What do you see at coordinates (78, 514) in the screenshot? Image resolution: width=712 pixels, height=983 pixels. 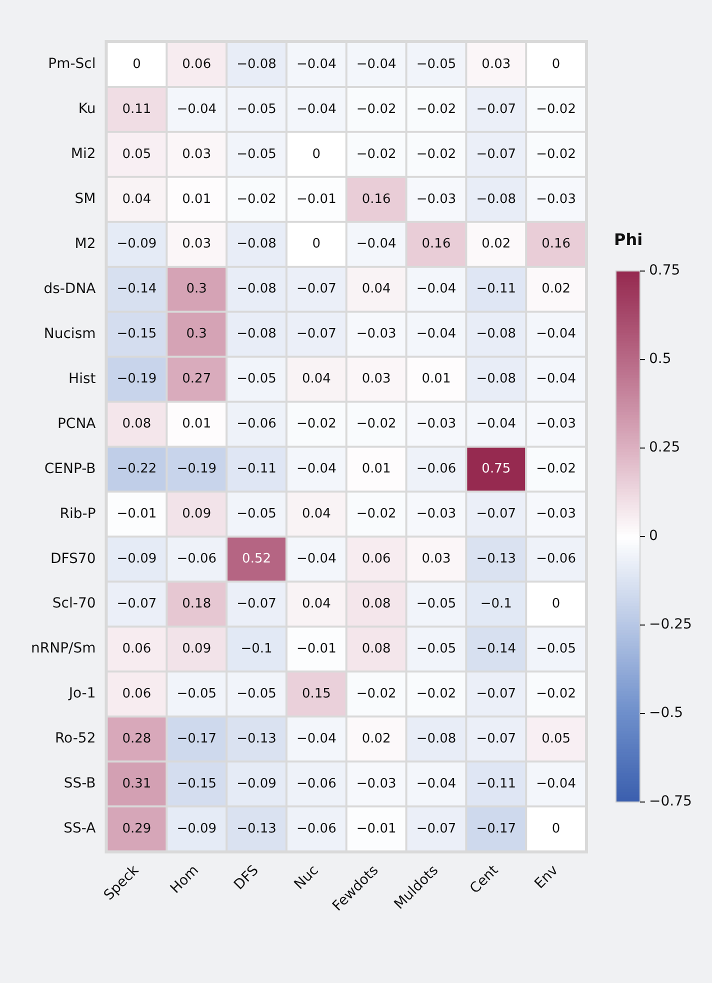 I see `y-tick-label: Rib-P` at bounding box center [78, 514].